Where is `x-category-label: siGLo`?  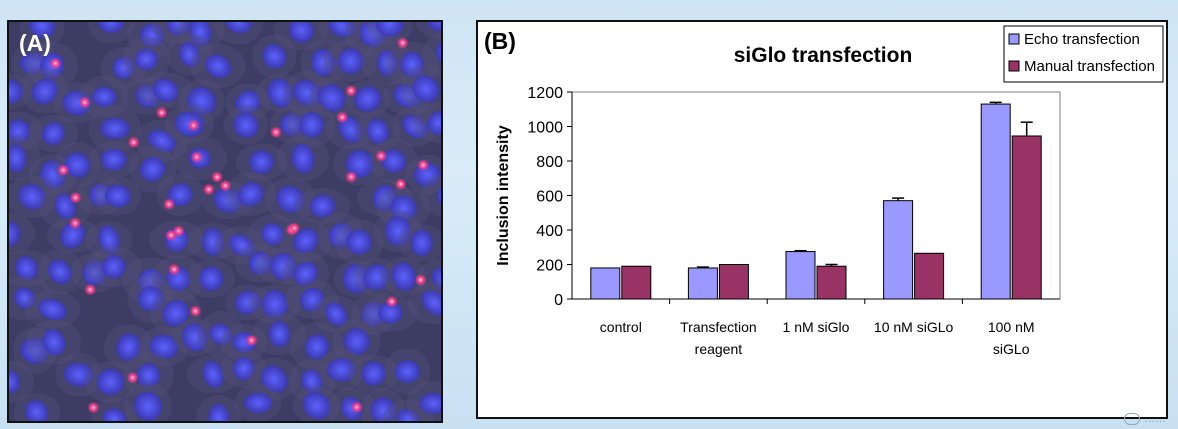 x-category-label: siGLo is located at coordinates (1011, 349).